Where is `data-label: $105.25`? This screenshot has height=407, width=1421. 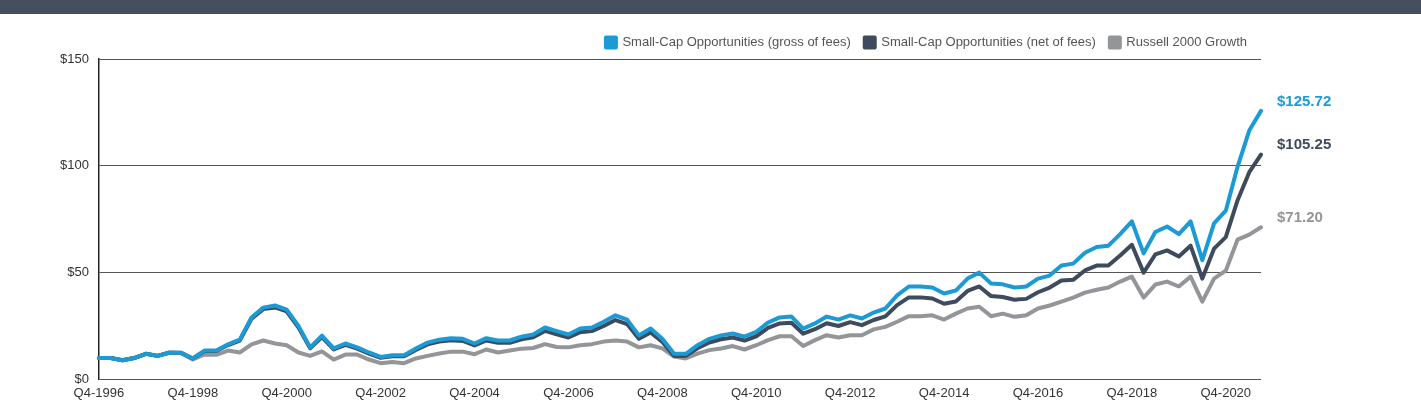 data-label: $105.25 is located at coordinates (1304, 144).